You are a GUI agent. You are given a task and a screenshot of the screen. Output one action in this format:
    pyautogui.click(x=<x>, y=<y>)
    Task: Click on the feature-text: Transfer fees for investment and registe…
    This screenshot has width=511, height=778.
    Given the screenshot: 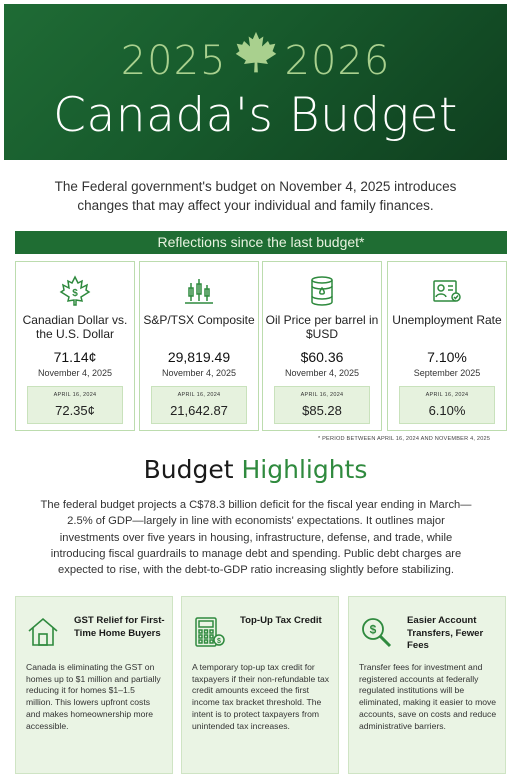 What is the action you would take?
    pyautogui.click(x=428, y=696)
    